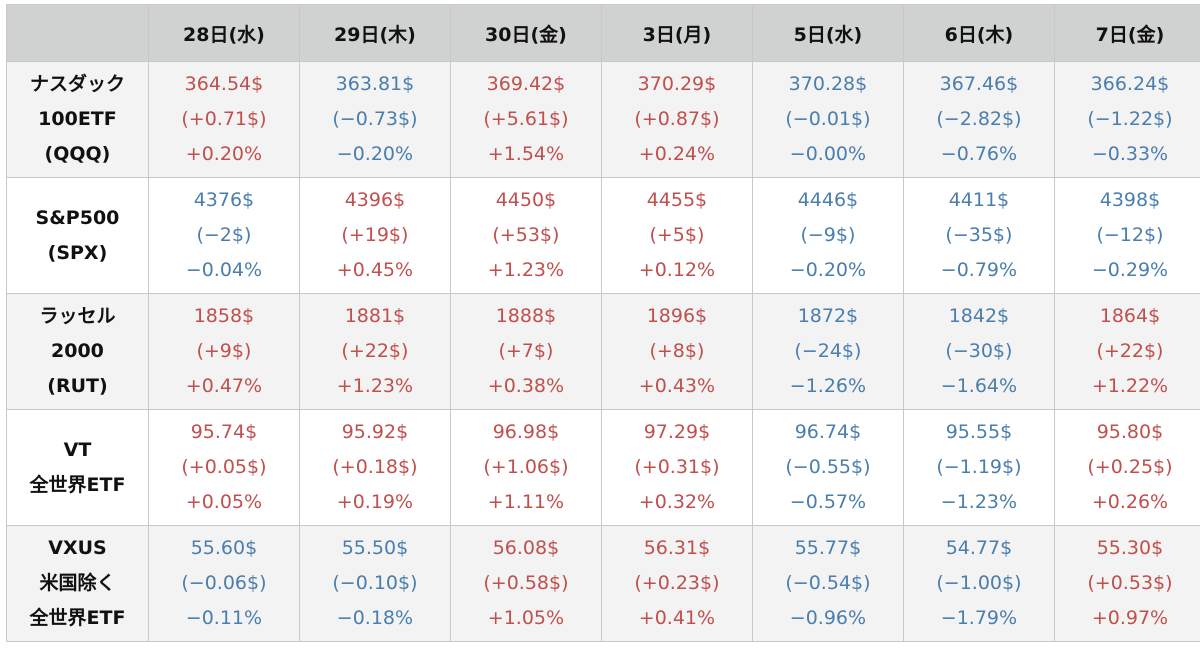  I want to click on price-value: 1864$, so click(1130, 316).